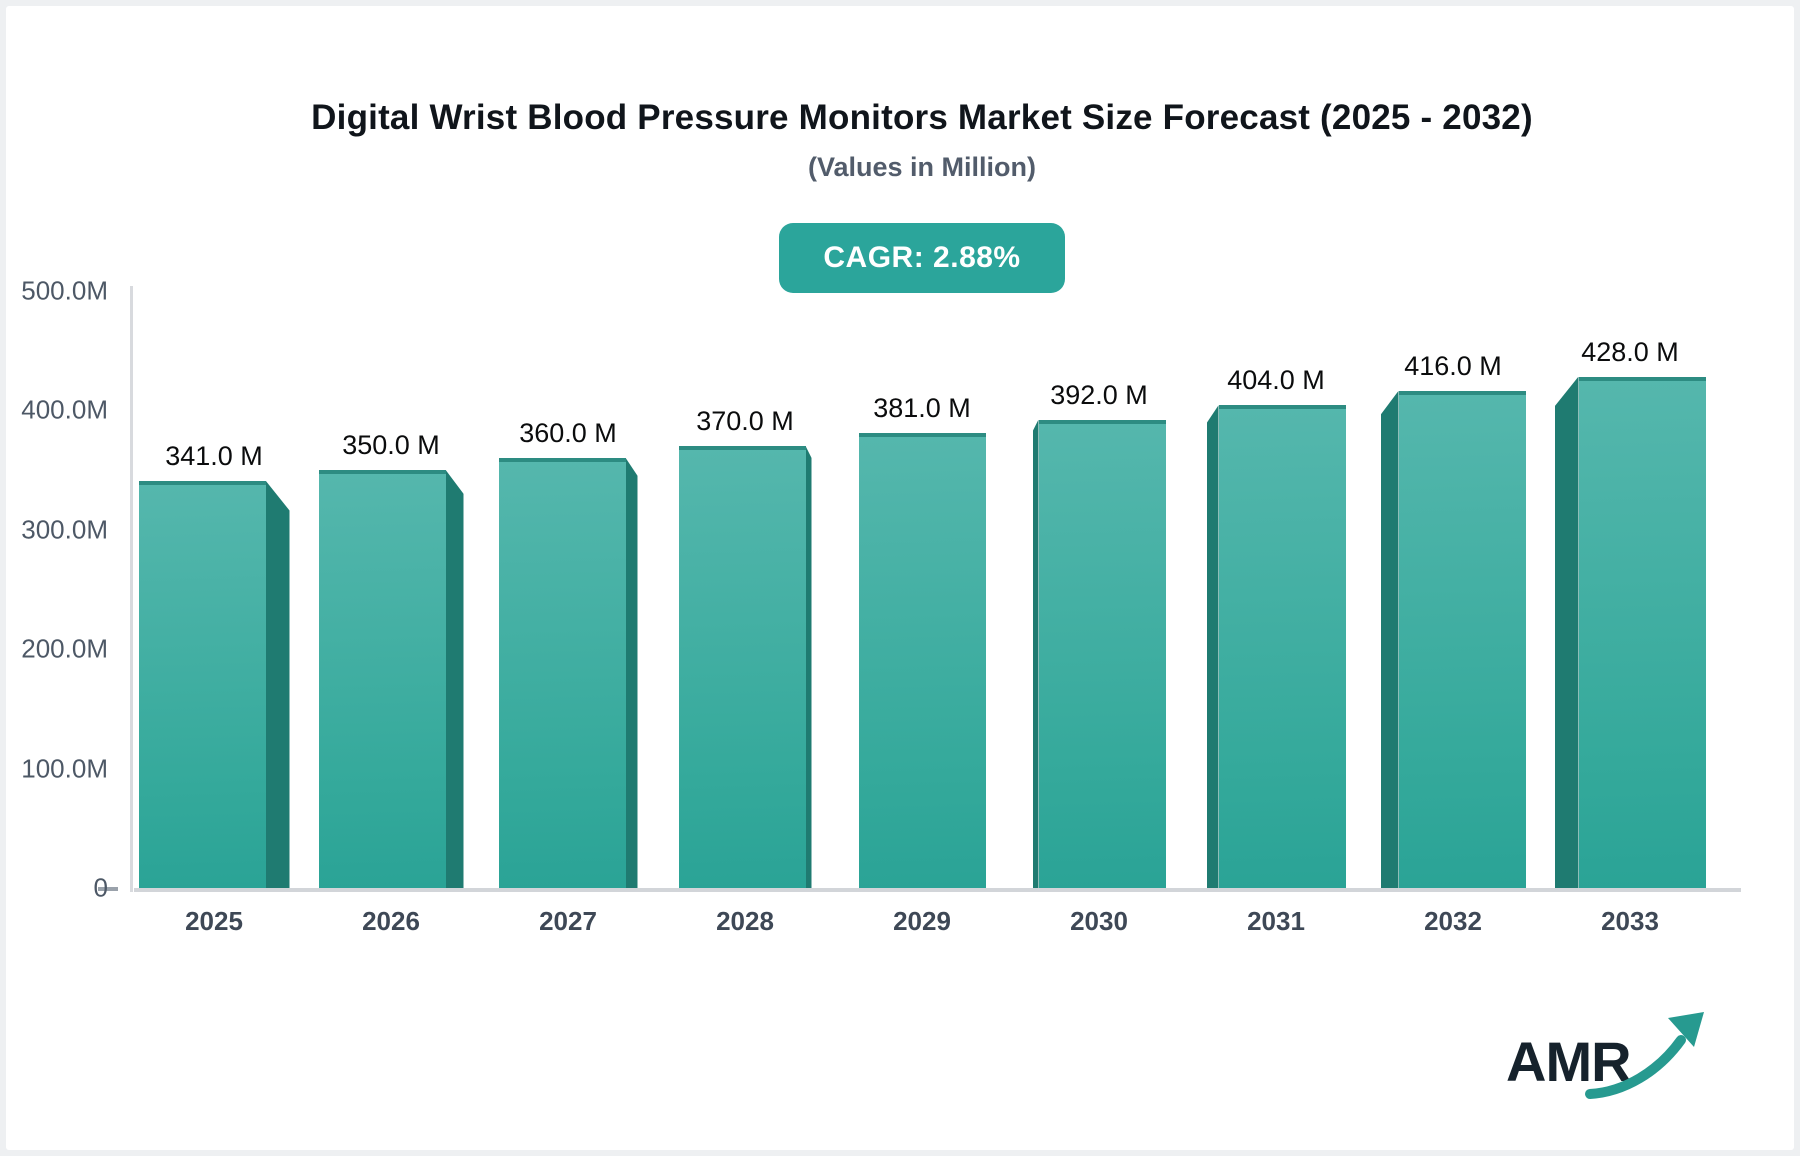 The height and width of the screenshot is (1156, 1800). Describe the element at coordinates (922, 921) in the screenshot. I see `x-tick-label: 2029` at that location.